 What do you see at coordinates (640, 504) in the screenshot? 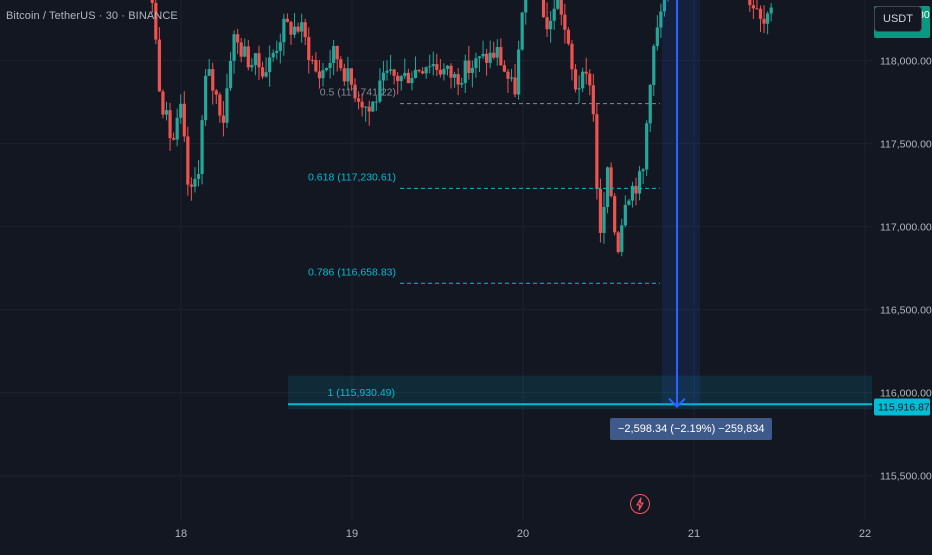
I see `lightning-bolt-icon` at bounding box center [640, 504].